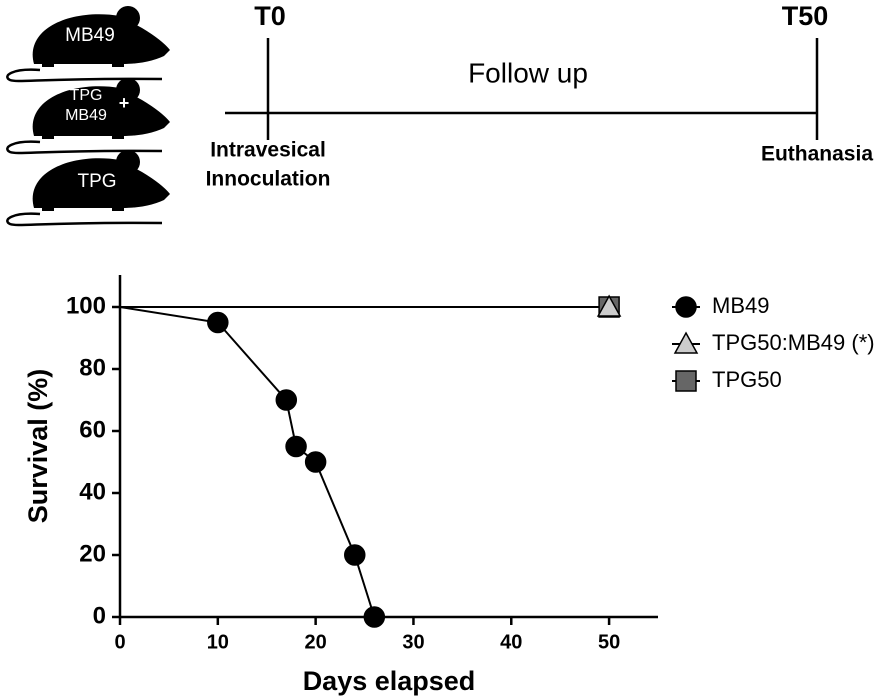 This screenshot has width=896, height=700. What do you see at coordinates (92, 367) in the screenshot?
I see `y-tick-label: 80` at bounding box center [92, 367].